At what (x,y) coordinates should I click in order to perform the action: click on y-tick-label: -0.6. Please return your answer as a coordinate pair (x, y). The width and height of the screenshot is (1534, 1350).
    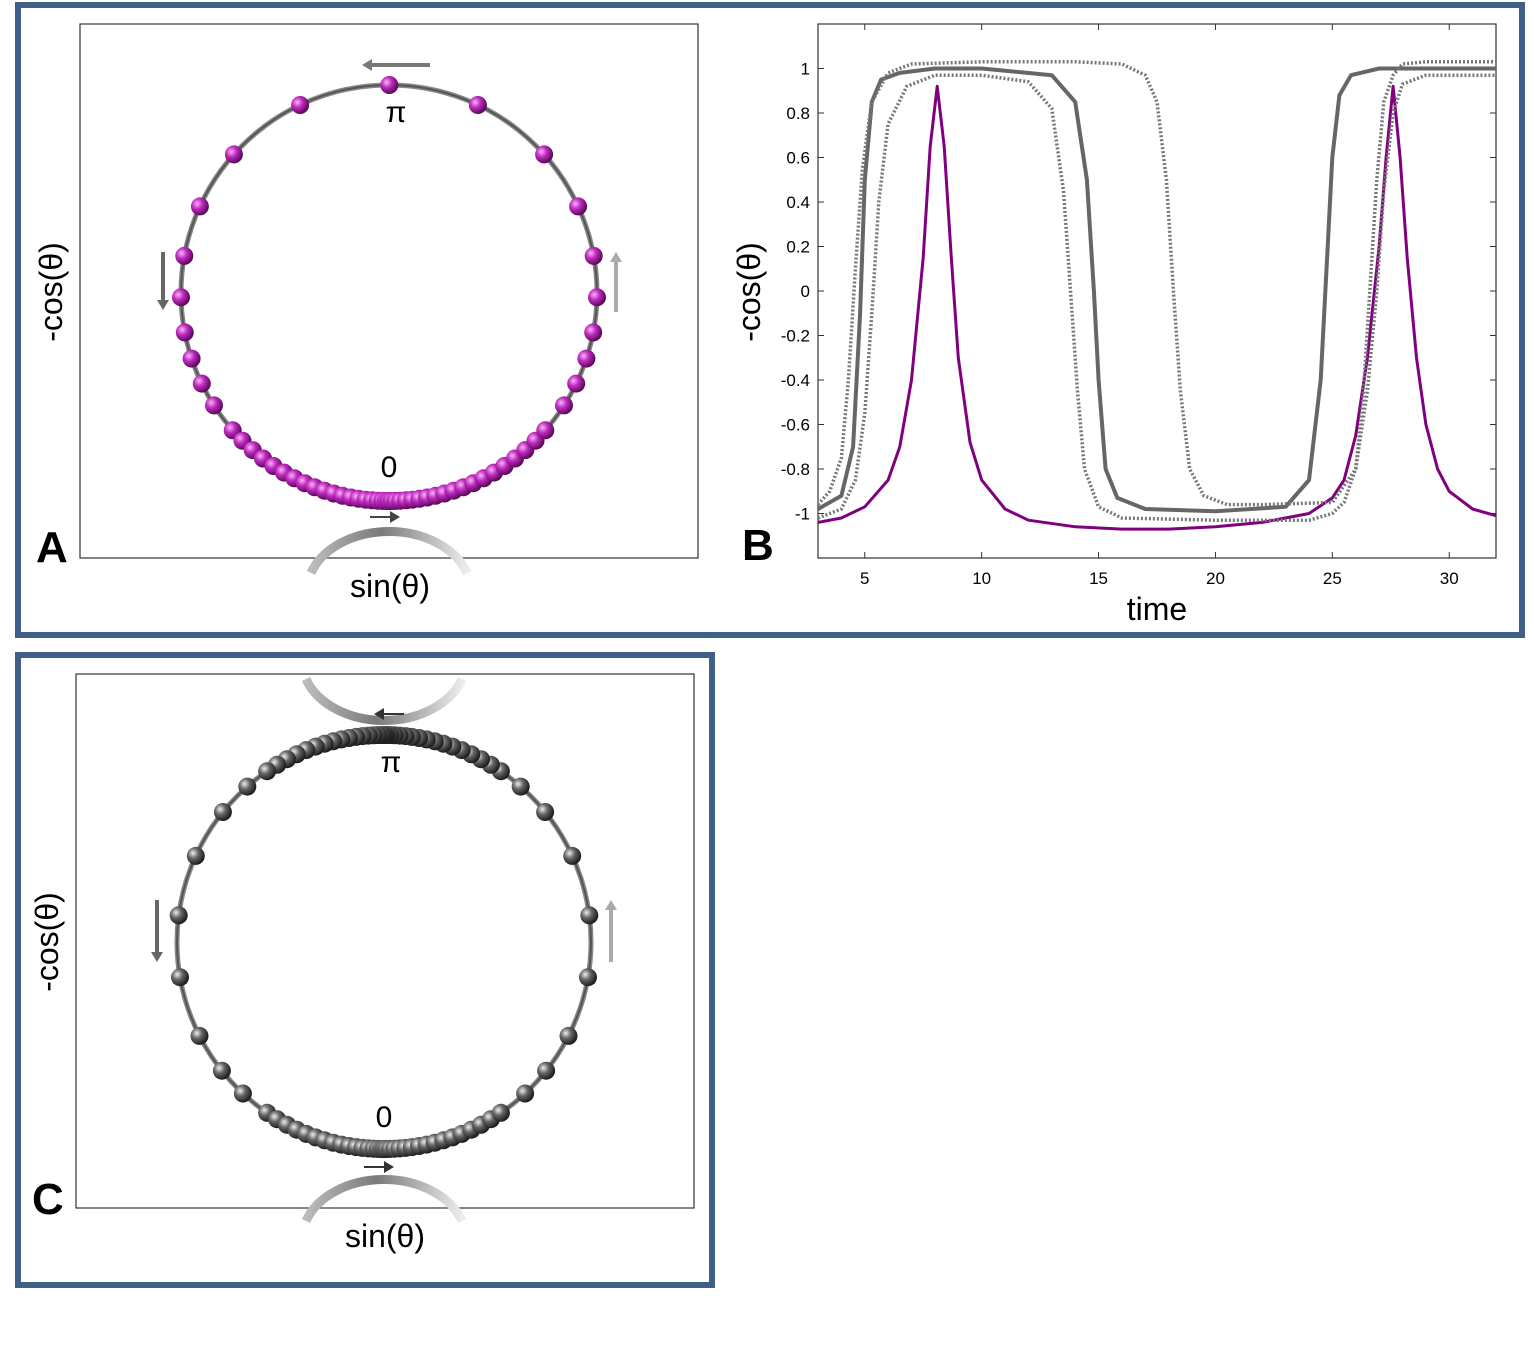
    Looking at the image, I should click on (795, 425).